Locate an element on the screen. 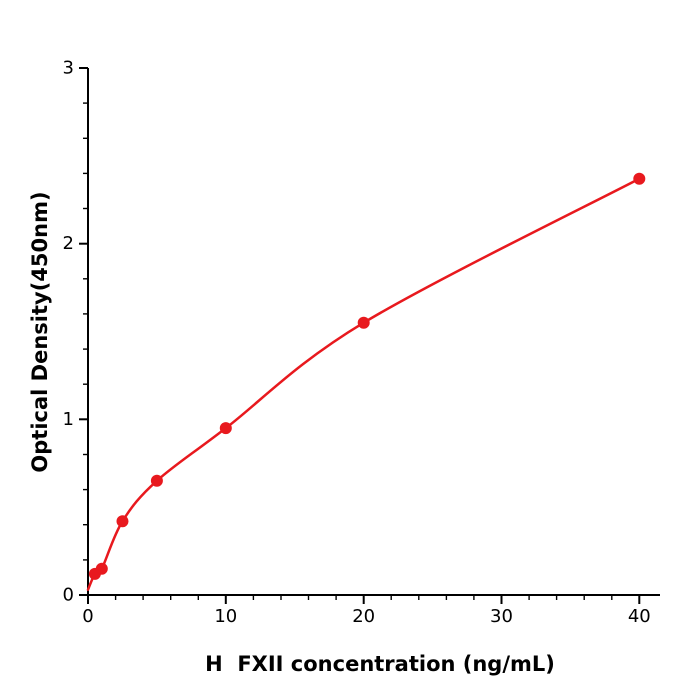 The width and height of the screenshot is (700, 700). x-tick-label: 0 is located at coordinates (87, 616).